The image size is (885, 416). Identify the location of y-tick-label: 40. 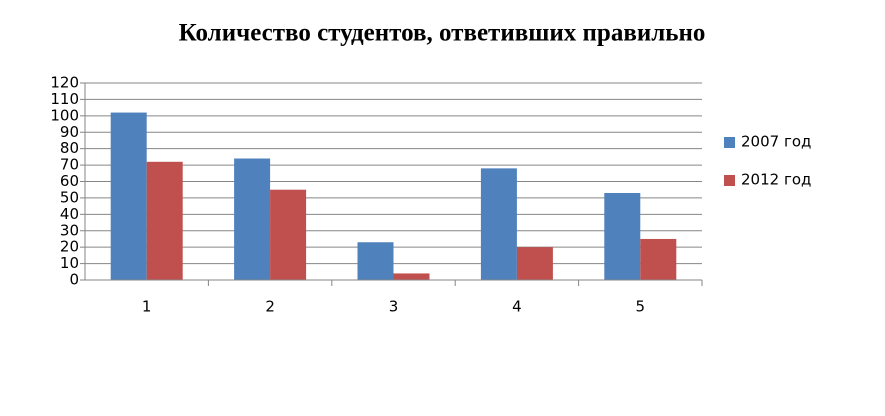
(69, 214).